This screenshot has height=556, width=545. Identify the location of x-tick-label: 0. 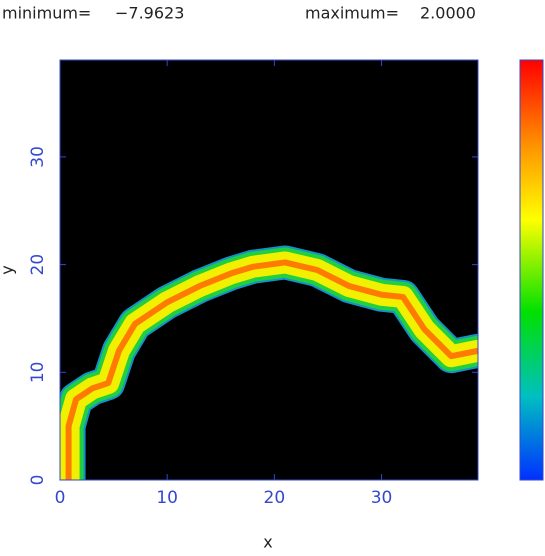
(60, 498).